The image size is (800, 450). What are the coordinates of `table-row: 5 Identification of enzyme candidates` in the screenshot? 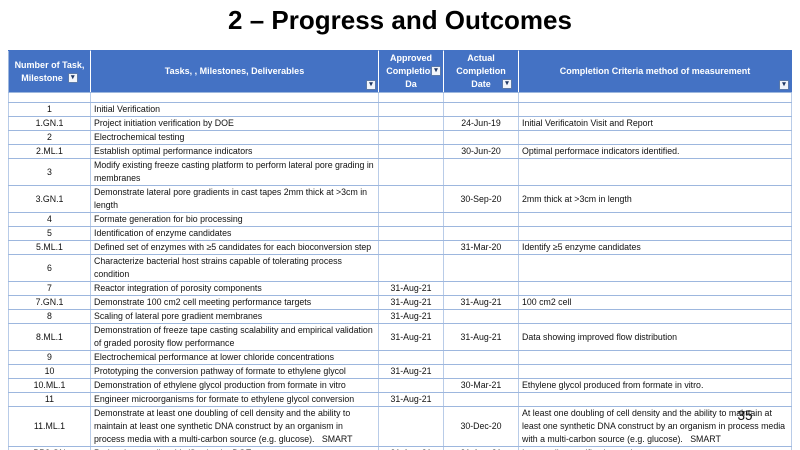 It's located at (400, 233).